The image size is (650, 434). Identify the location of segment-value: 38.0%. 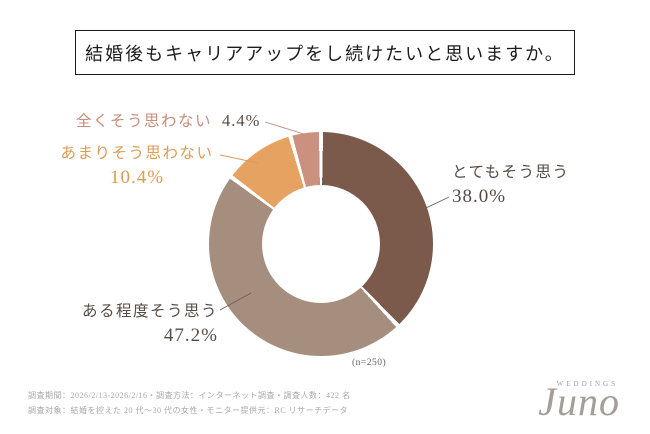
(479, 196).